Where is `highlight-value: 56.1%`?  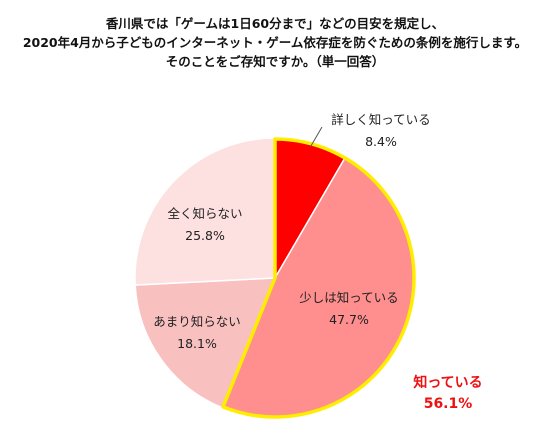 highlight-value: 56.1% is located at coordinates (448, 404).